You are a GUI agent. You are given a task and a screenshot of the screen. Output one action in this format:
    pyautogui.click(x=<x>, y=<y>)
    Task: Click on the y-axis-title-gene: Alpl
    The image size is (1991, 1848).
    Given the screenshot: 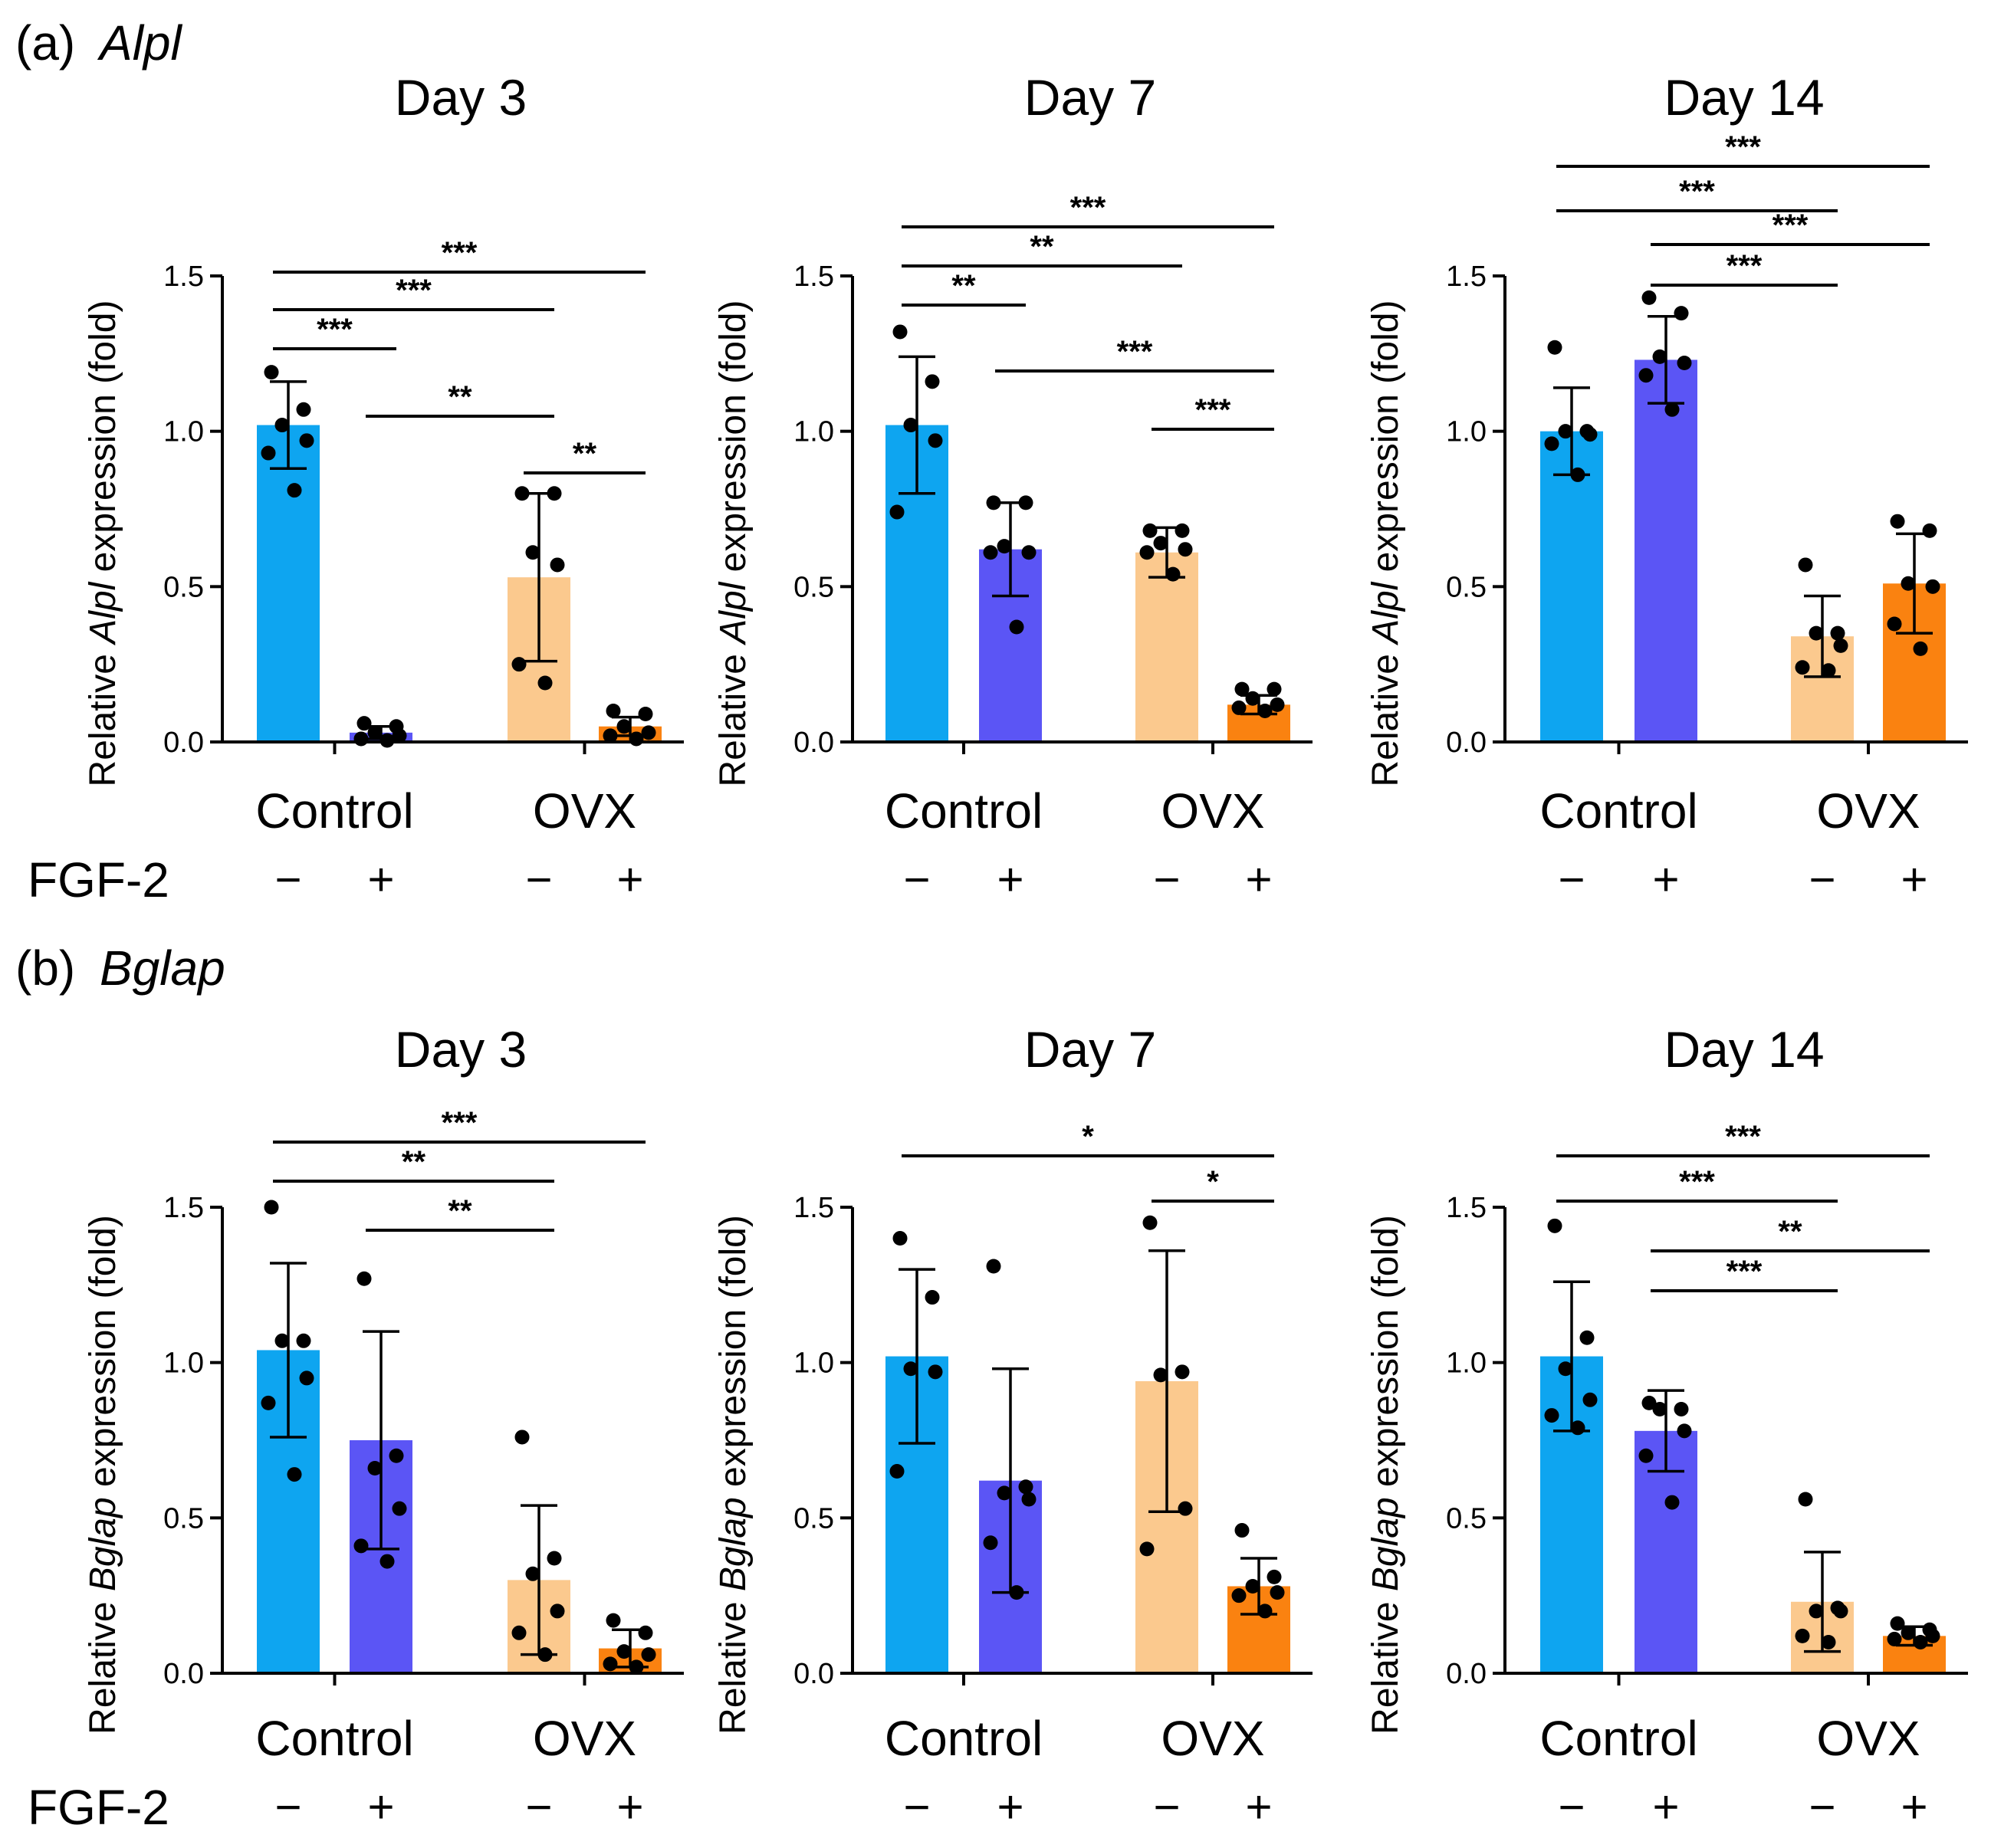 What is the action you would take?
    pyautogui.click(x=1385, y=613)
    